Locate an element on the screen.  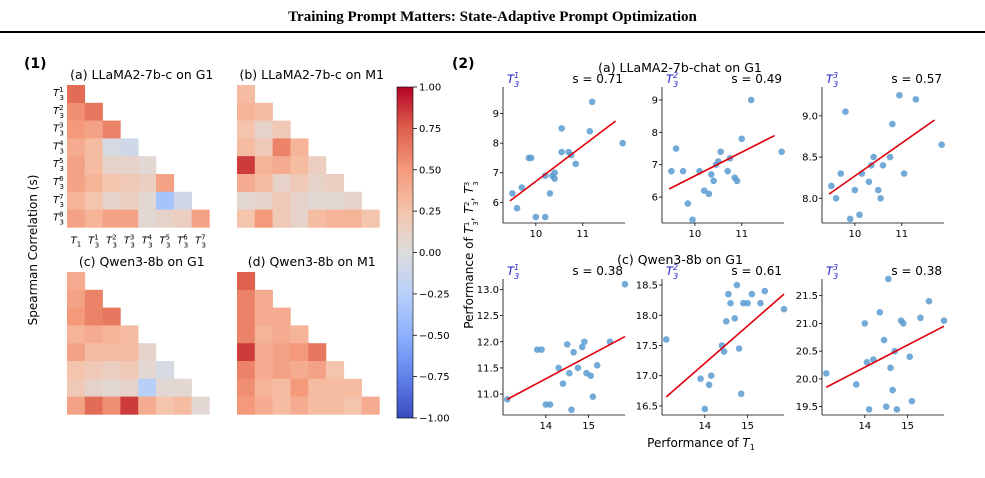
panel2-label: (2) is located at coordinates (463, 64).